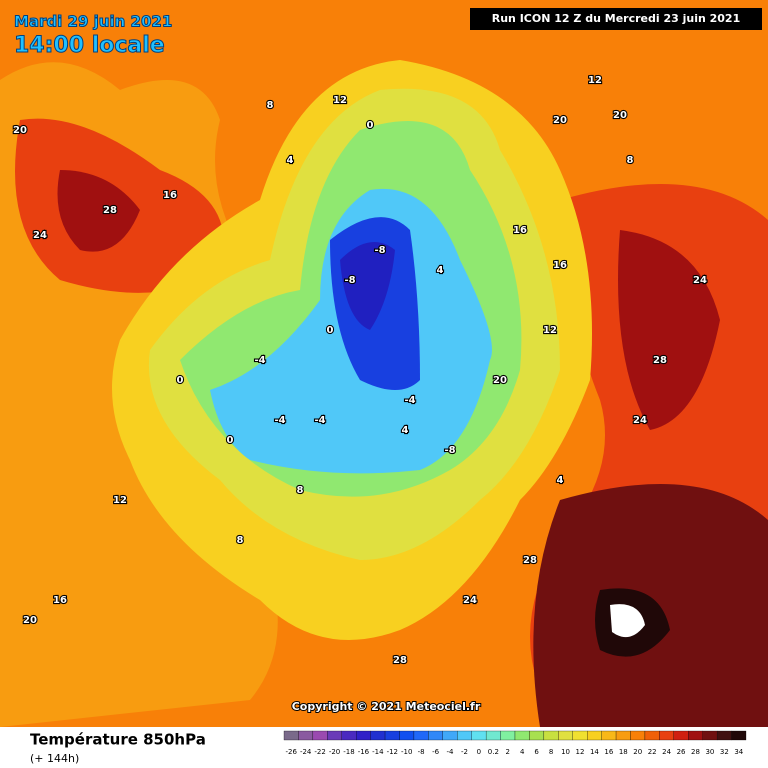  I want to click on legend-label: 0.2, so click(493, 752).